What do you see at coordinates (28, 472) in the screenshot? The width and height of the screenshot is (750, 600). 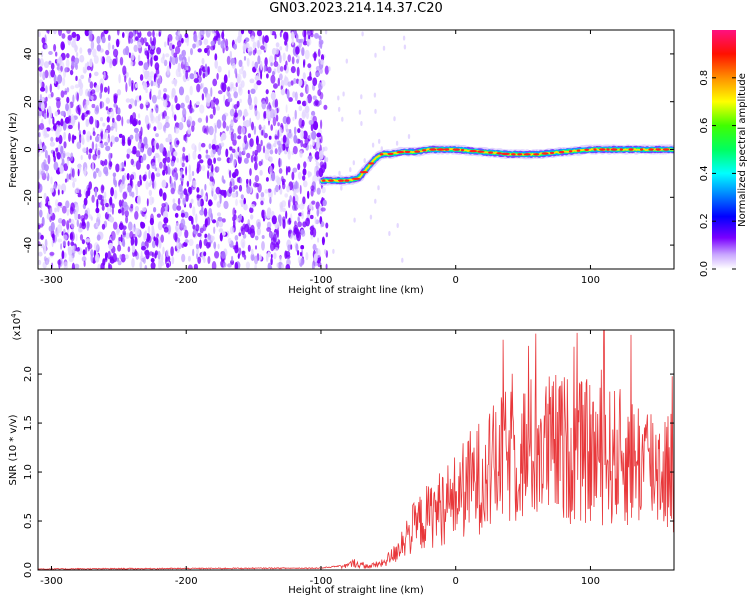 I see `y-tick-label: 1.0` at bounding box center [28, 472].